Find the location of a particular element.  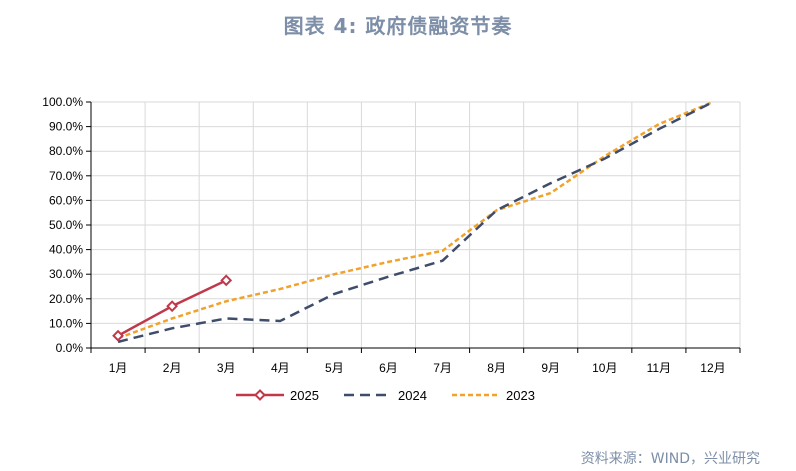

y-tick-label: 50.0% is located at coordinates (66, 225).